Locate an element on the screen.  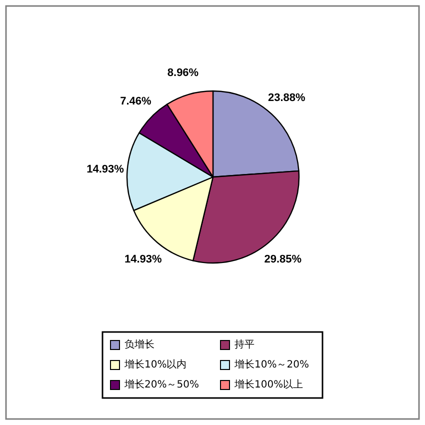
legend-label: 负增长 is located at coordinates (139, 344).